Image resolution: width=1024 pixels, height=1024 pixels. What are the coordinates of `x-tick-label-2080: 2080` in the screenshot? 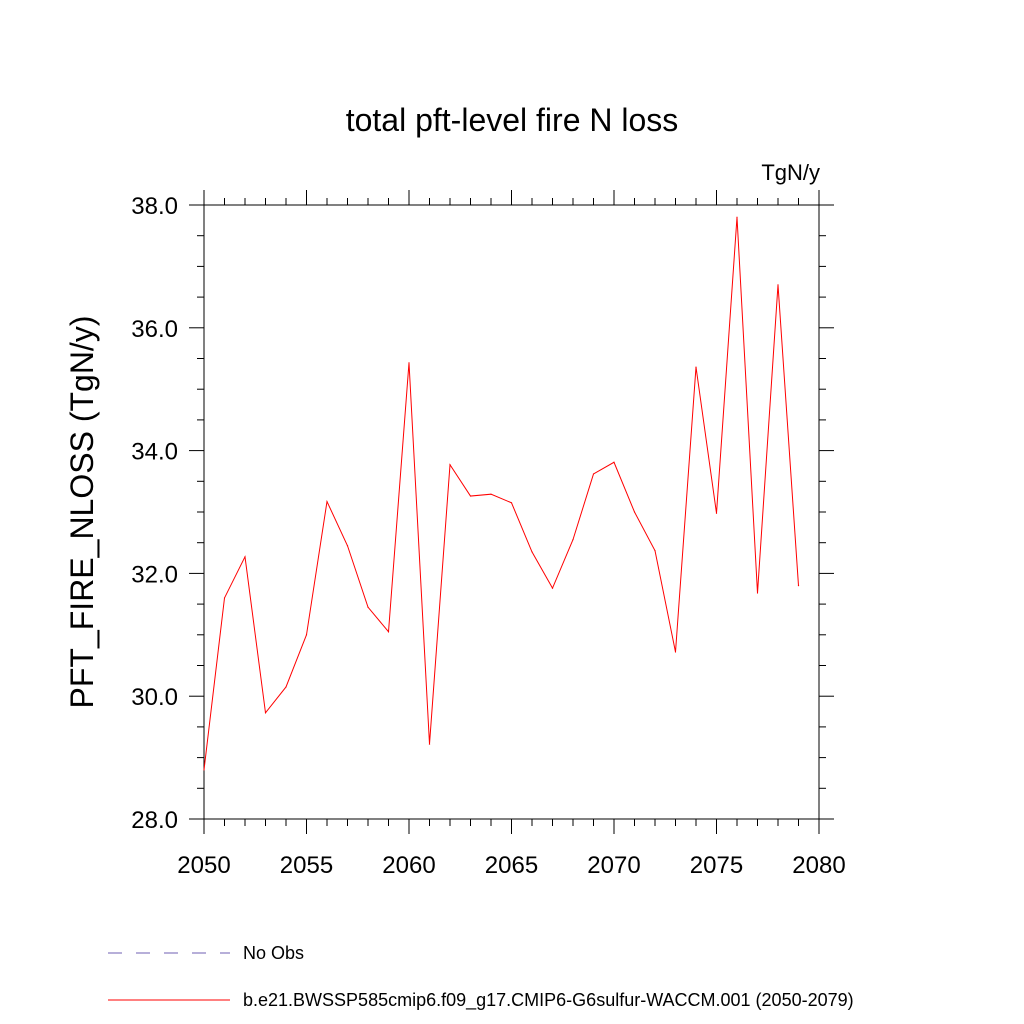 It's located at (818, 865).